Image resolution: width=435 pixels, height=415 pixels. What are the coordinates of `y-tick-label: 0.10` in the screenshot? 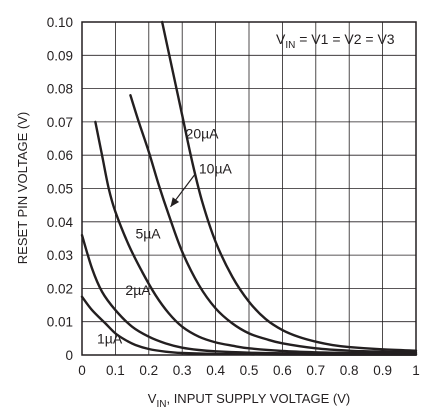 It's located at (60, 22).